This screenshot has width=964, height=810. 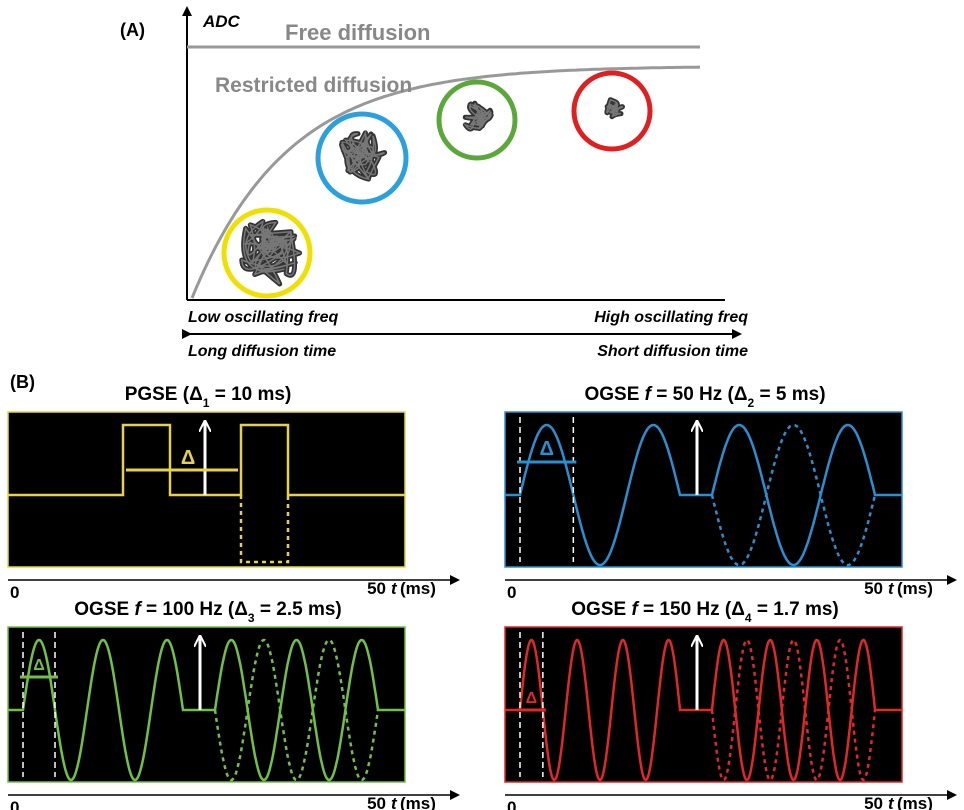 I want to click on title-part: 1, so click(x=206, y=403).